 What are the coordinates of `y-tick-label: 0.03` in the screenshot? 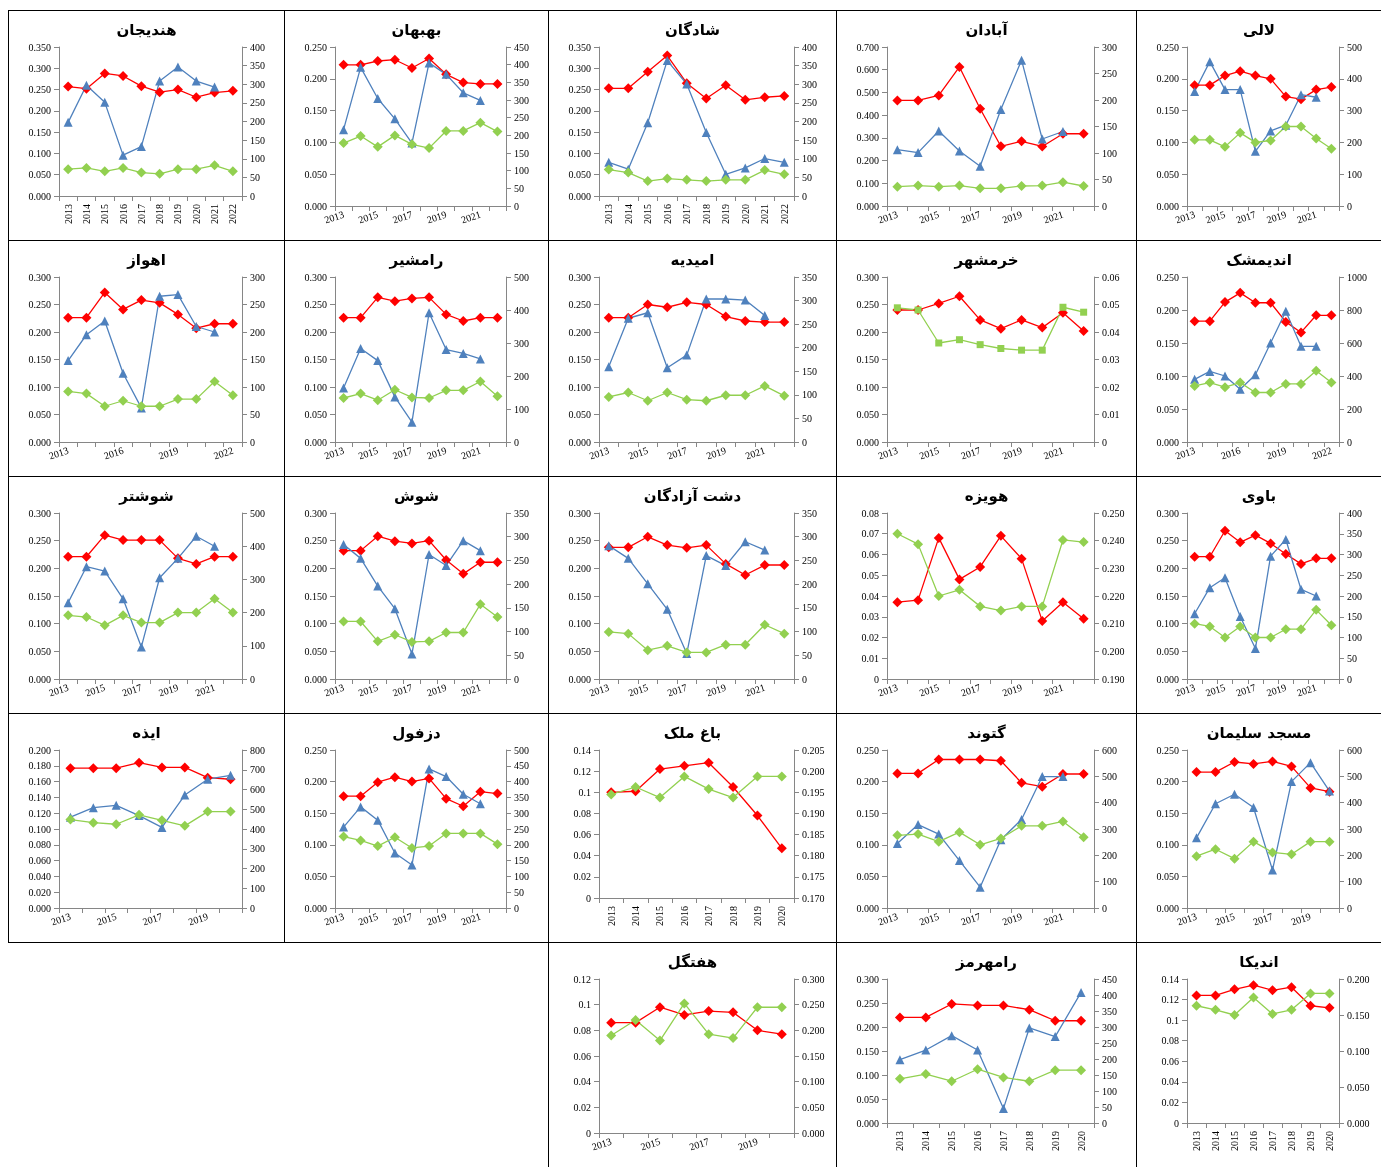 It's located at (870, 617).